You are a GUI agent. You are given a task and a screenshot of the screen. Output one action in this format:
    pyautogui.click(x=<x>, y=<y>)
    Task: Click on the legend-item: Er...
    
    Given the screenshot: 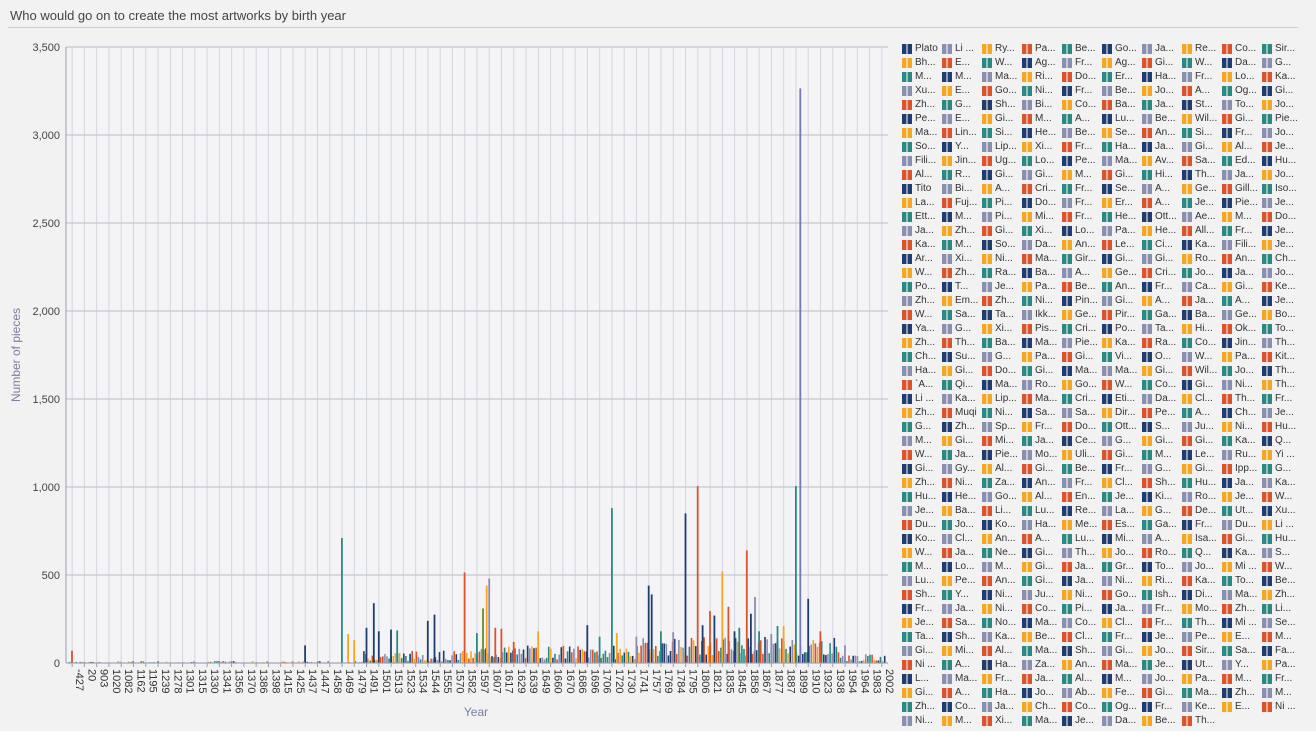 What is the action you would take?
    pyautogui.click(x=1122, y=203)
    